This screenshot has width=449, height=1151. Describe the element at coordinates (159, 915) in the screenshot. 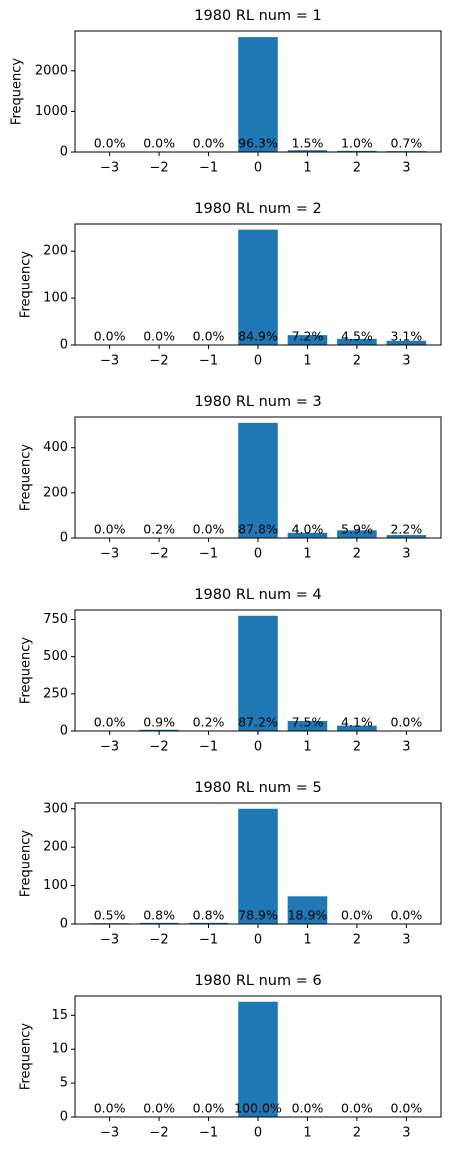

I see `percent-label: 0.8%` at that location.